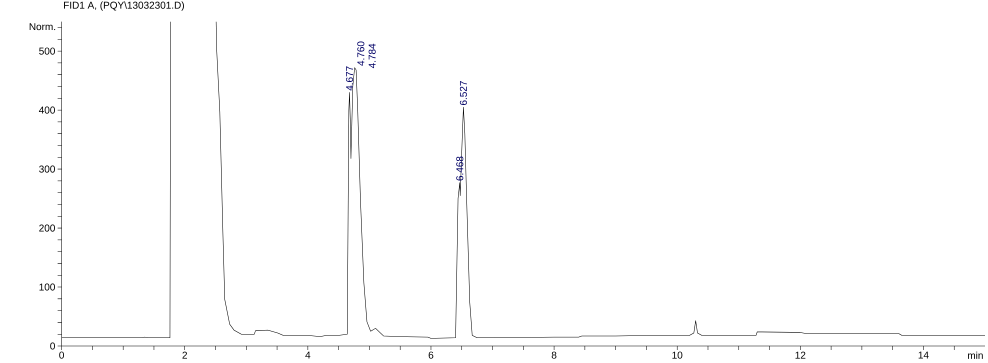  Describe the element at coordinates (52, 346) in the screenshot. I see `y-tick-label: 0` at that location.